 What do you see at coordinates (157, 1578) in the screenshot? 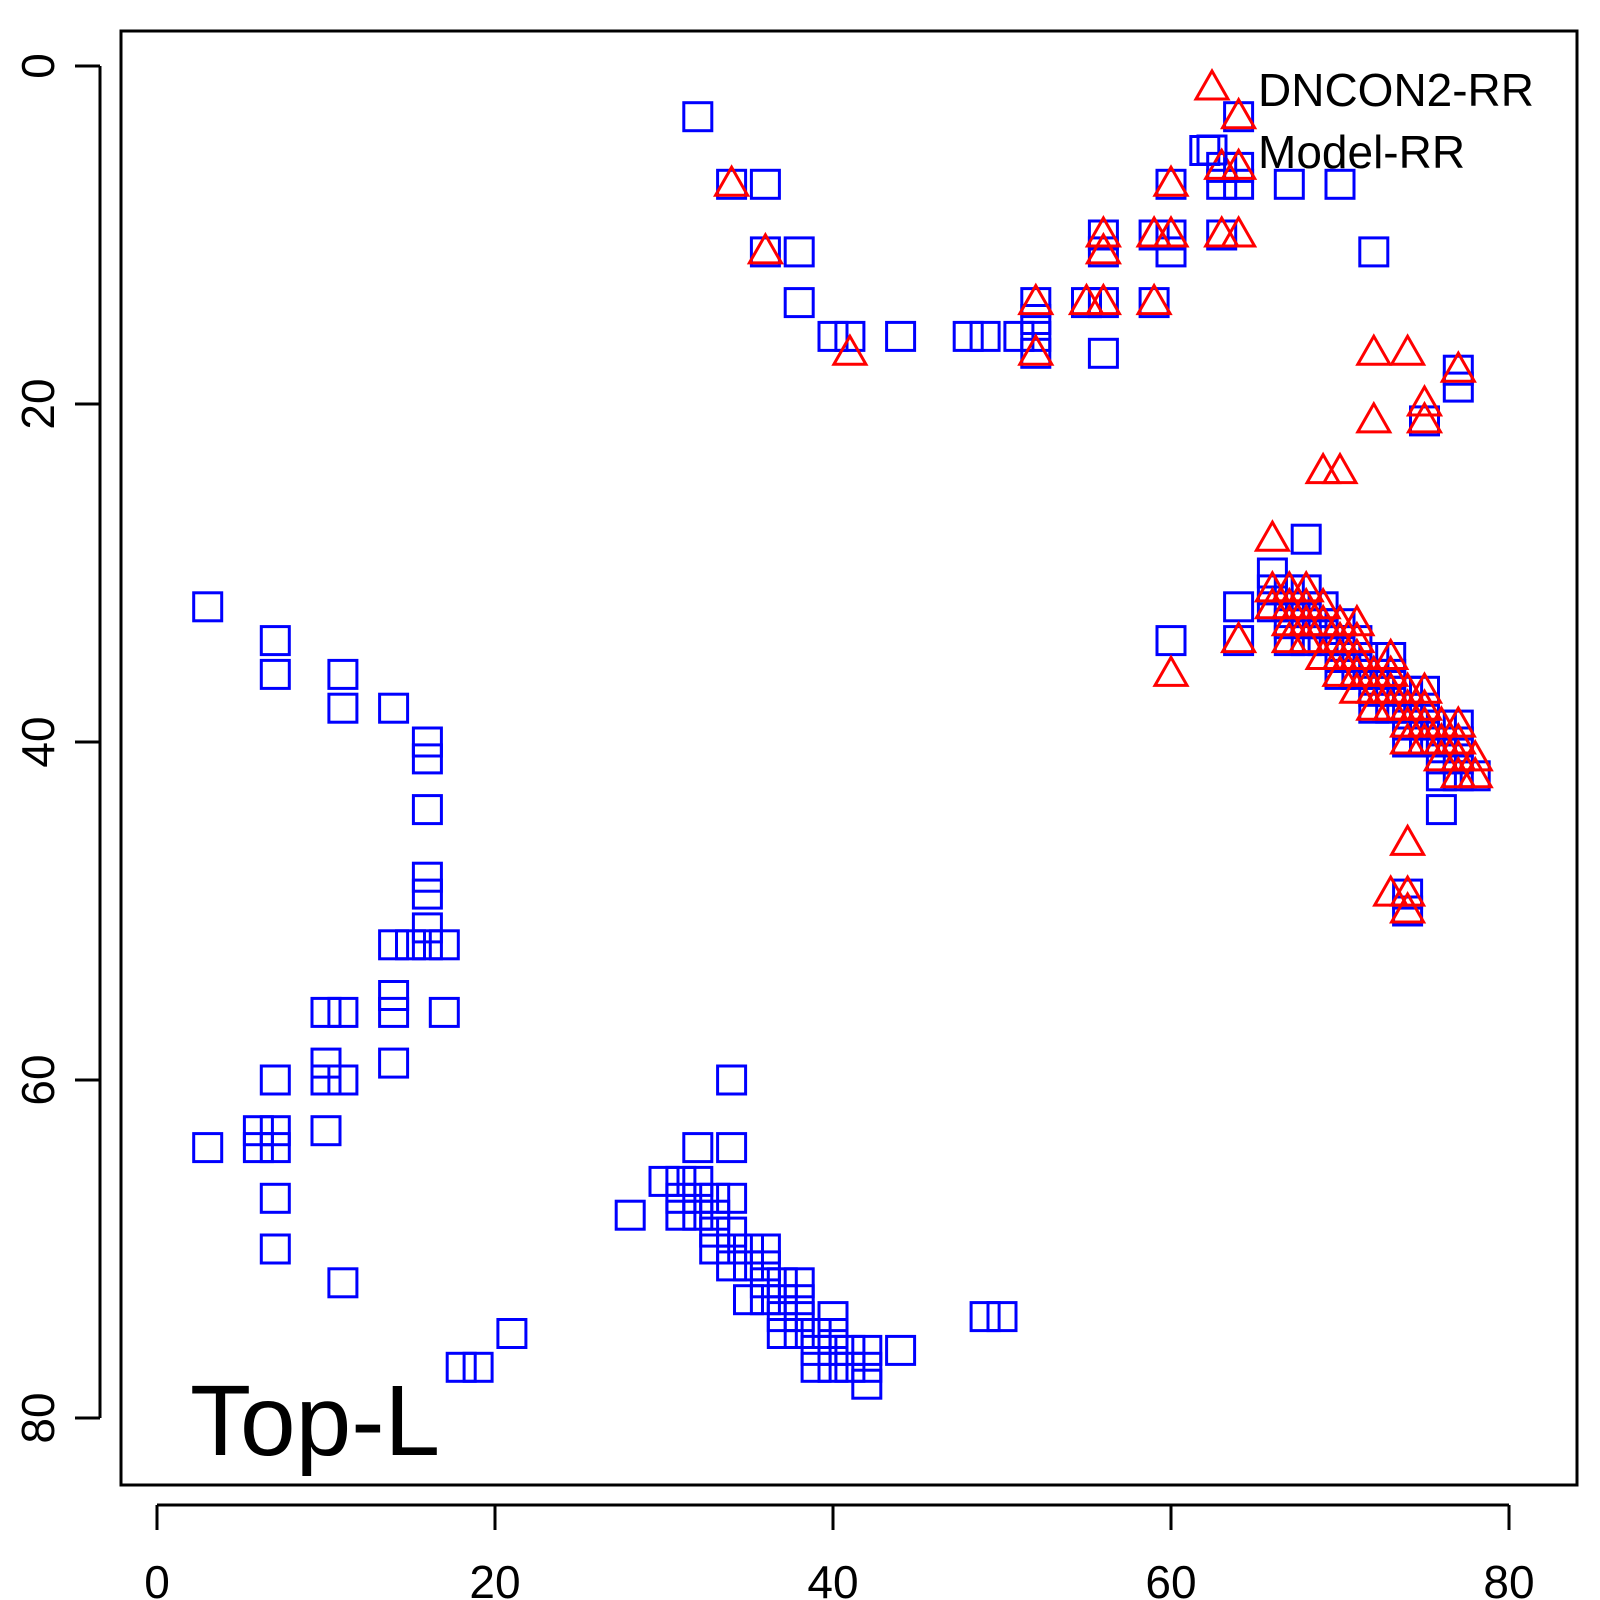
I see `x-tick-label: 0` at bounding box center [157, 1578].